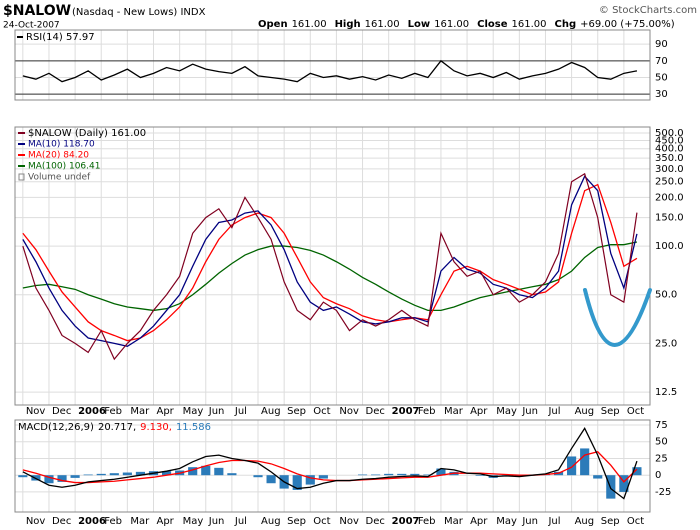  Describe the element at coordinates (669, 182) in the screenshot. I see `y-tick-label: 250.0` at that location.